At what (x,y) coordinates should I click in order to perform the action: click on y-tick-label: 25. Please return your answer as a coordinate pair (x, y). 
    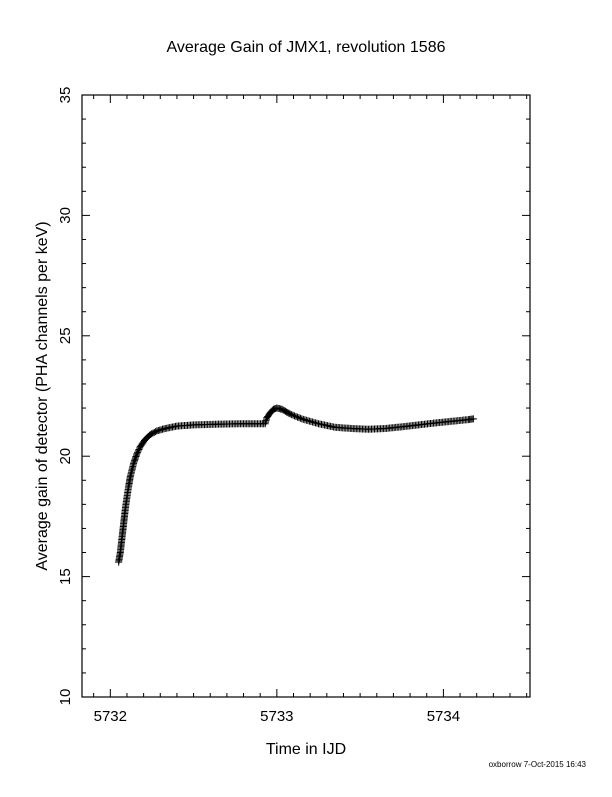
    Looking at the image, I should click on (65, 335).